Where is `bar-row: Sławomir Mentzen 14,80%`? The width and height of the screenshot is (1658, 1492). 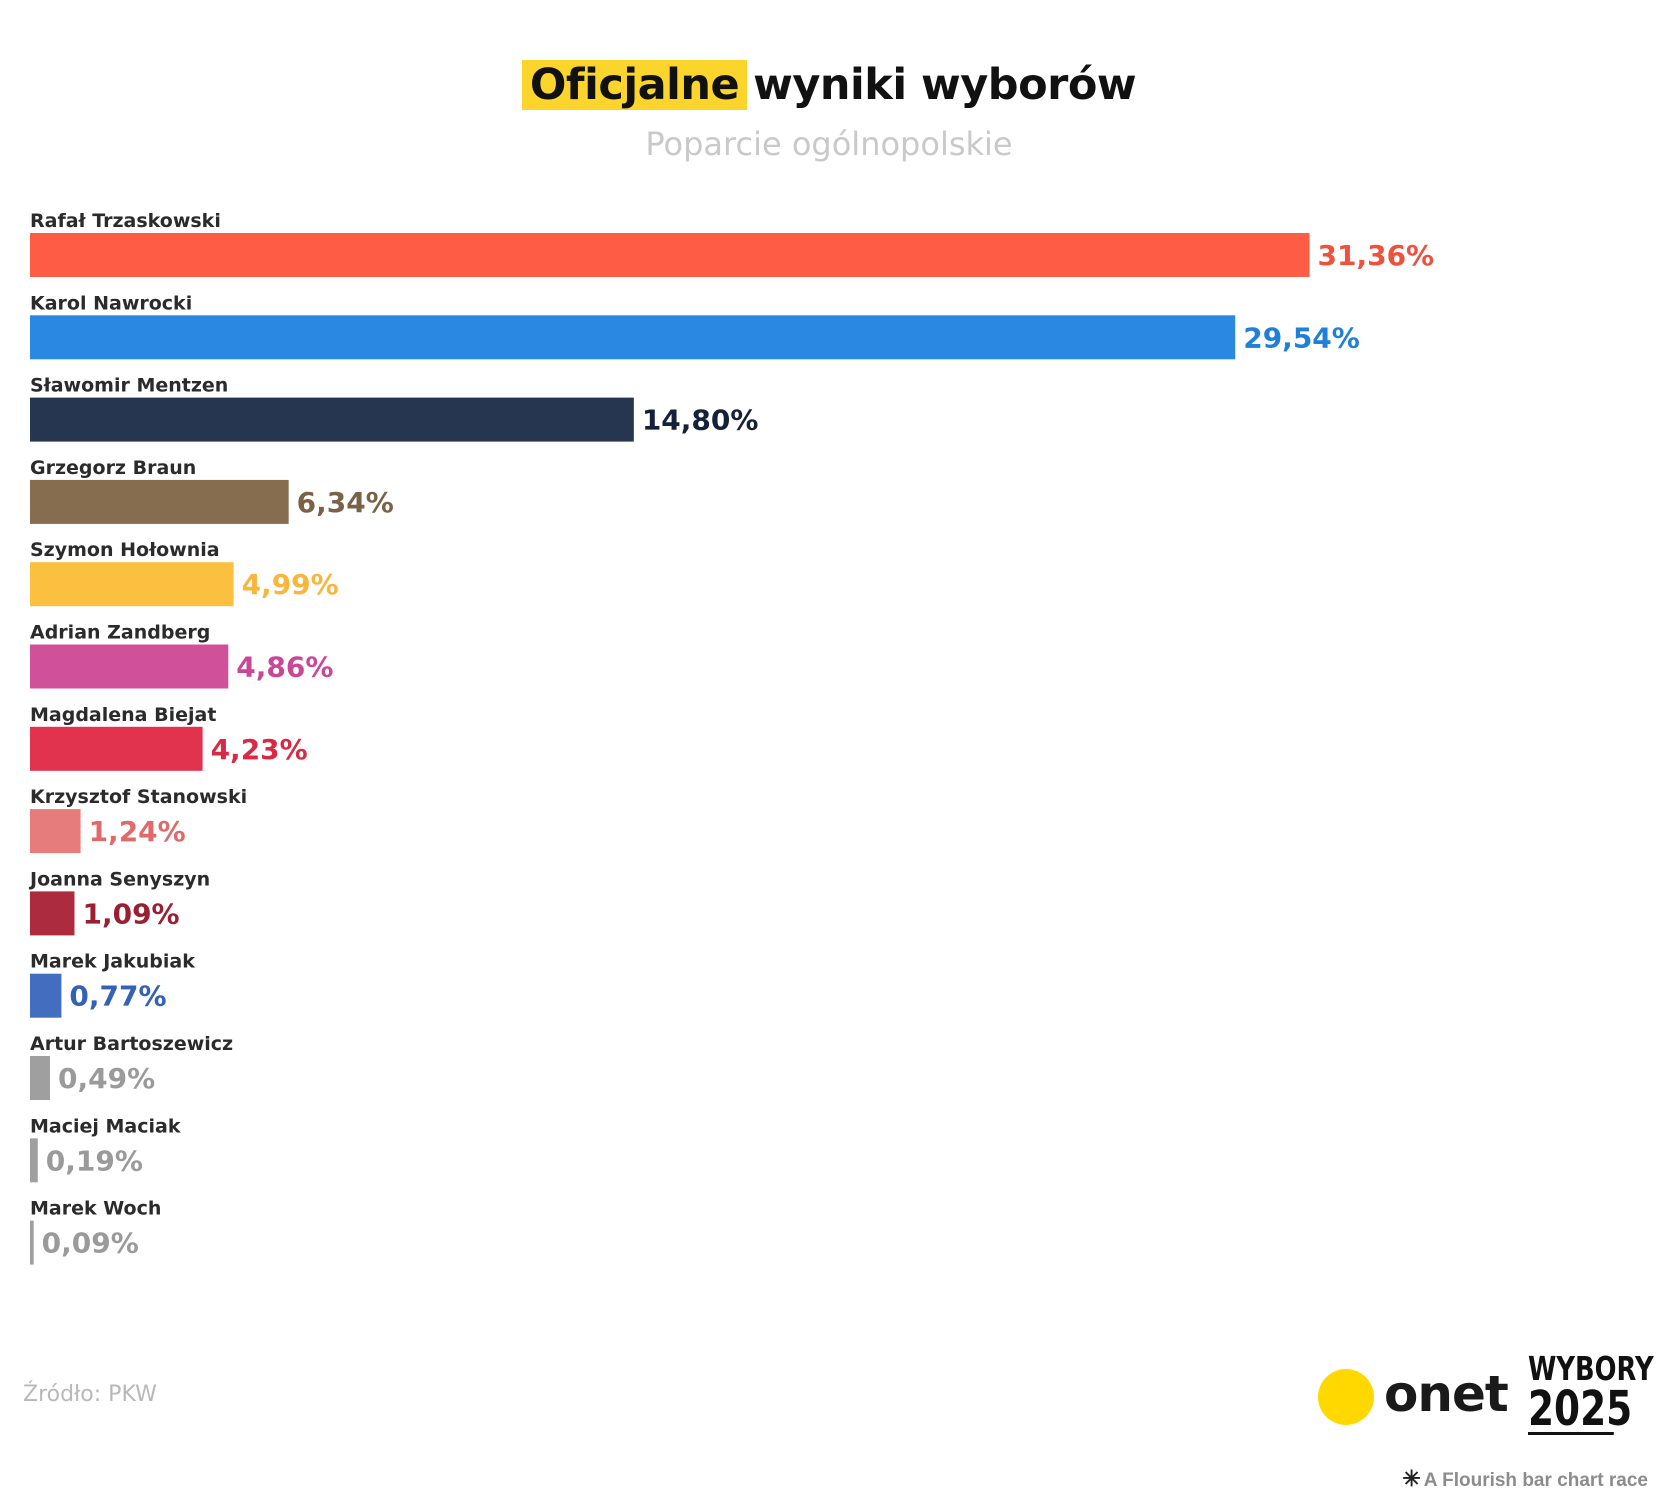 bar-row: Sławomir Mentzen 14,80% is located at coordinates (394, 408).